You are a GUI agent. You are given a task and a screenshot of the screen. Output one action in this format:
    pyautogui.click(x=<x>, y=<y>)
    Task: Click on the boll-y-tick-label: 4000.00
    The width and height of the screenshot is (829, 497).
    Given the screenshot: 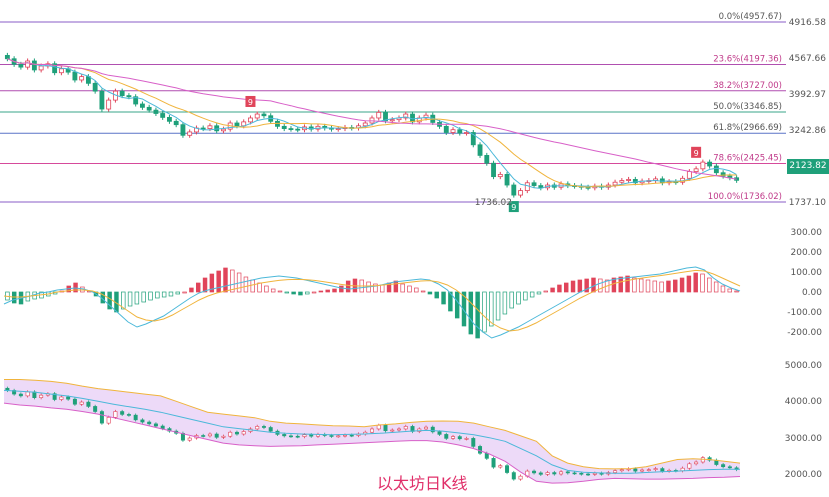 What is the action you would take?
    pyautogui.click(x=803, y=402)
    